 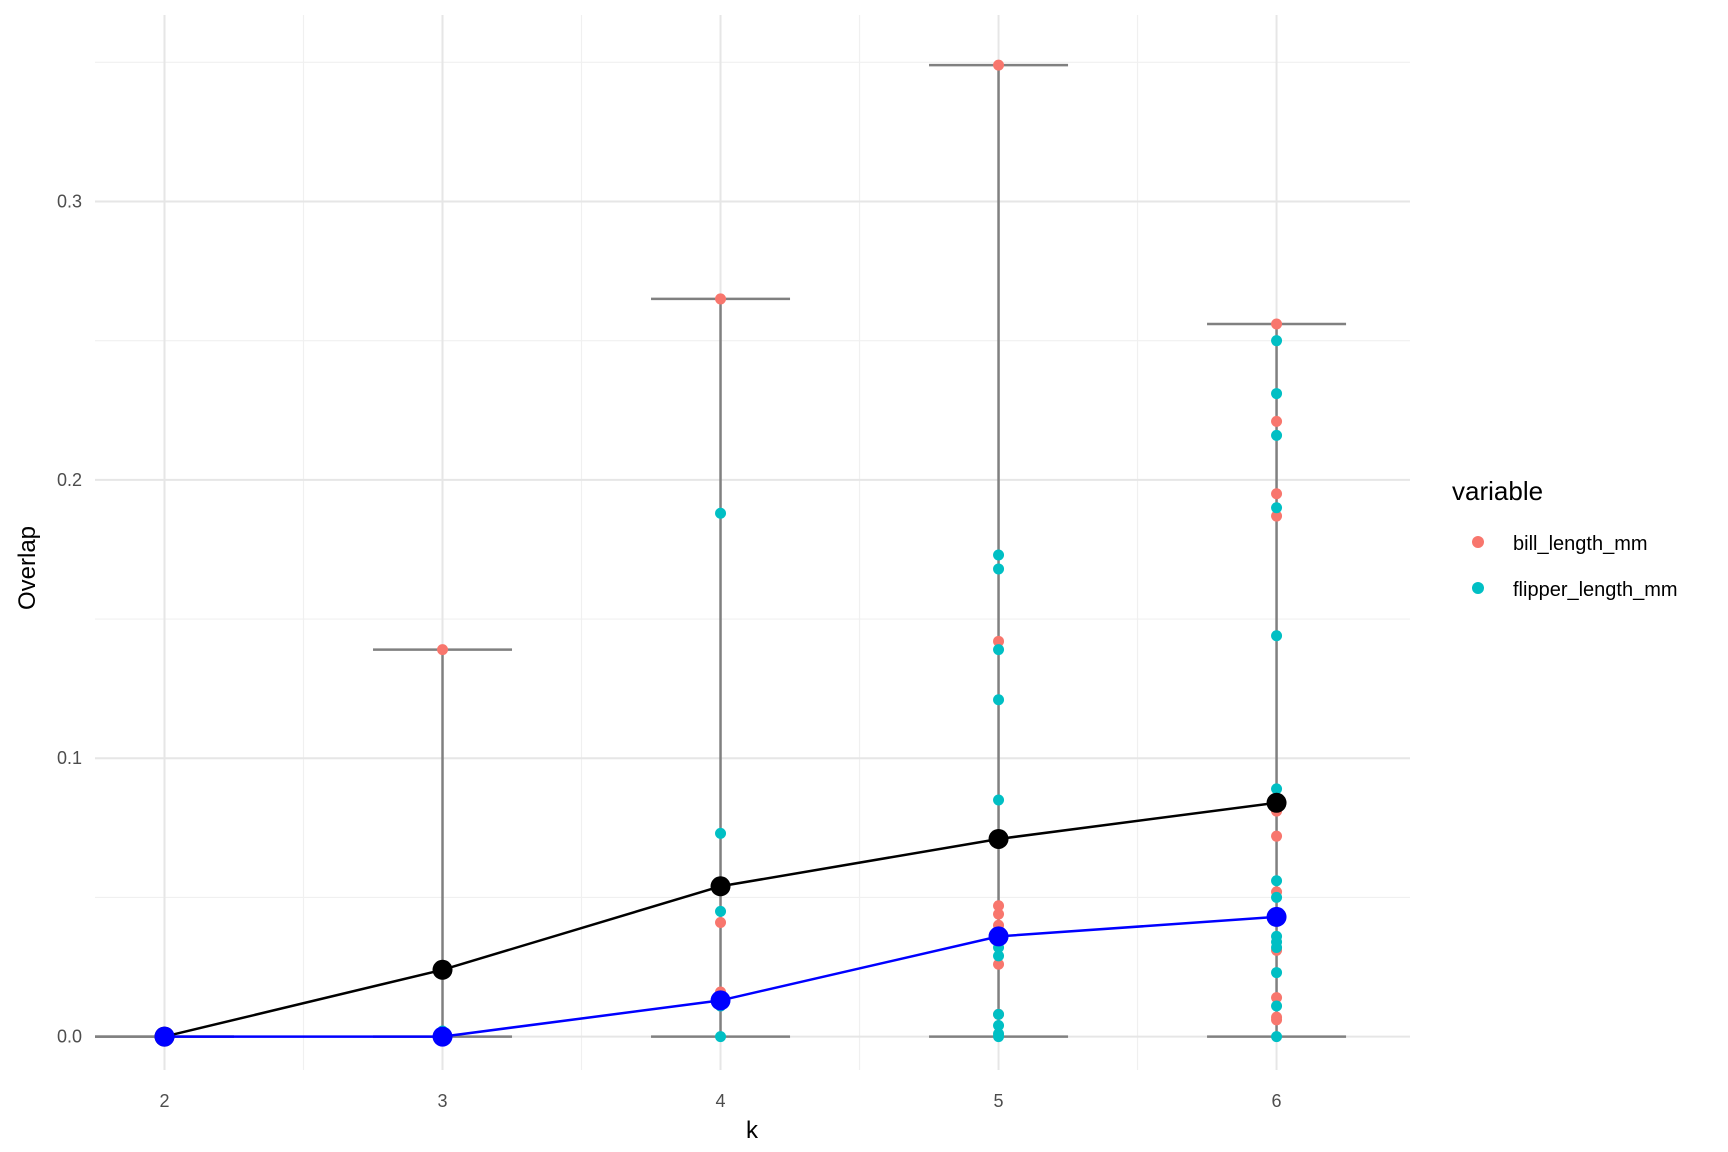 I want to click on summary-lines, so click(x=720, y=919).